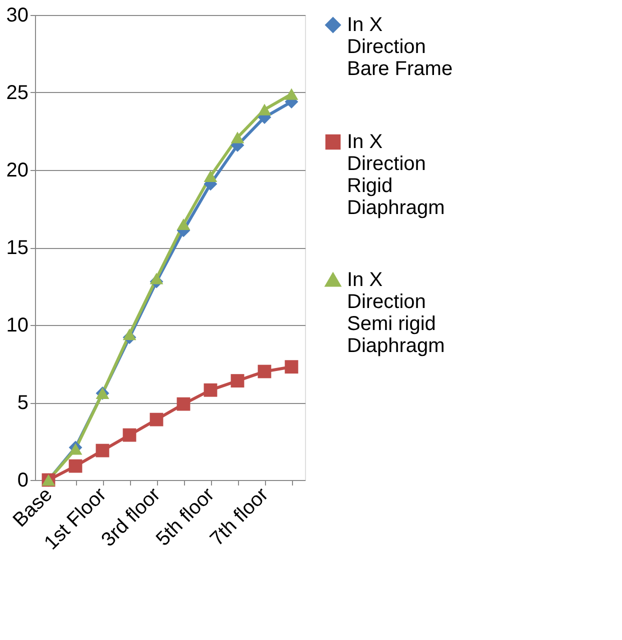 This screenshot has width=622, height=640. Describe the element at coordinates (22, 403) in the screenshot. I see `y-tick-label: 5` at that location.